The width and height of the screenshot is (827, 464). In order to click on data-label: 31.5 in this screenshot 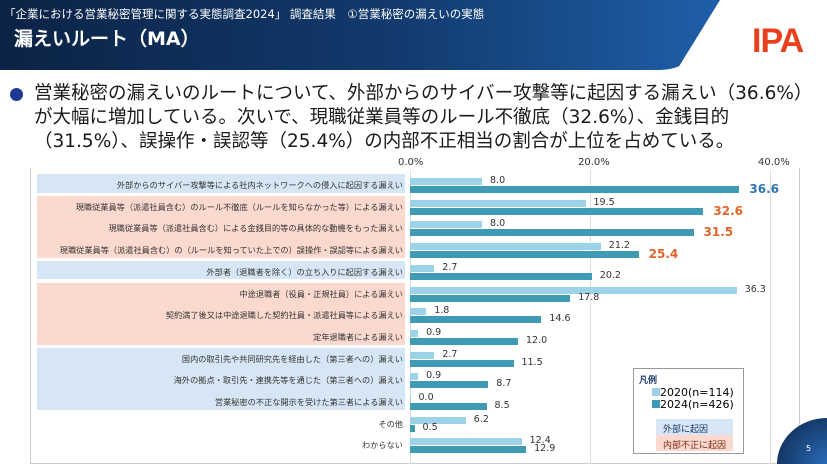, I will do `click(718, 232)`.